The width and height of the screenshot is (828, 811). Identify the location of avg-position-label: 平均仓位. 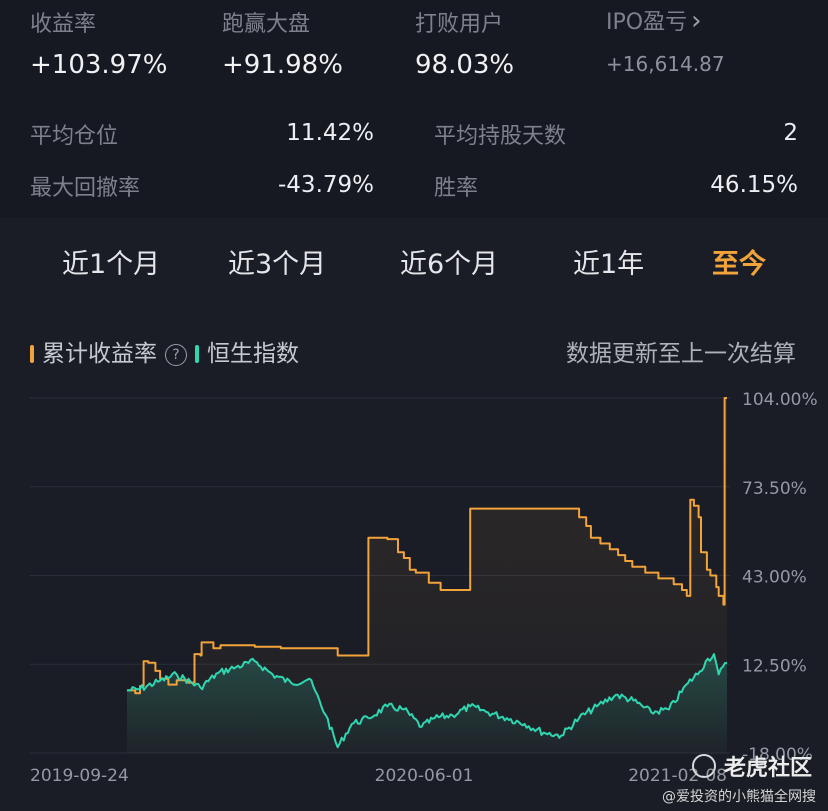
(74, 136).